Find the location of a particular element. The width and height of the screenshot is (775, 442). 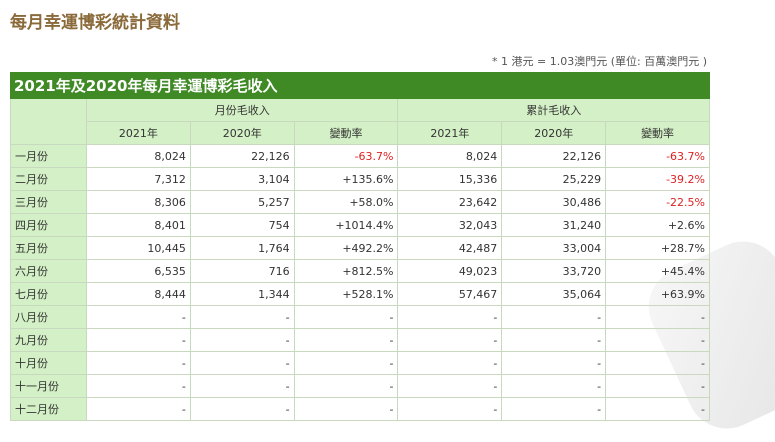

cell-value: 30,486 is located at coordinates (554, 202).